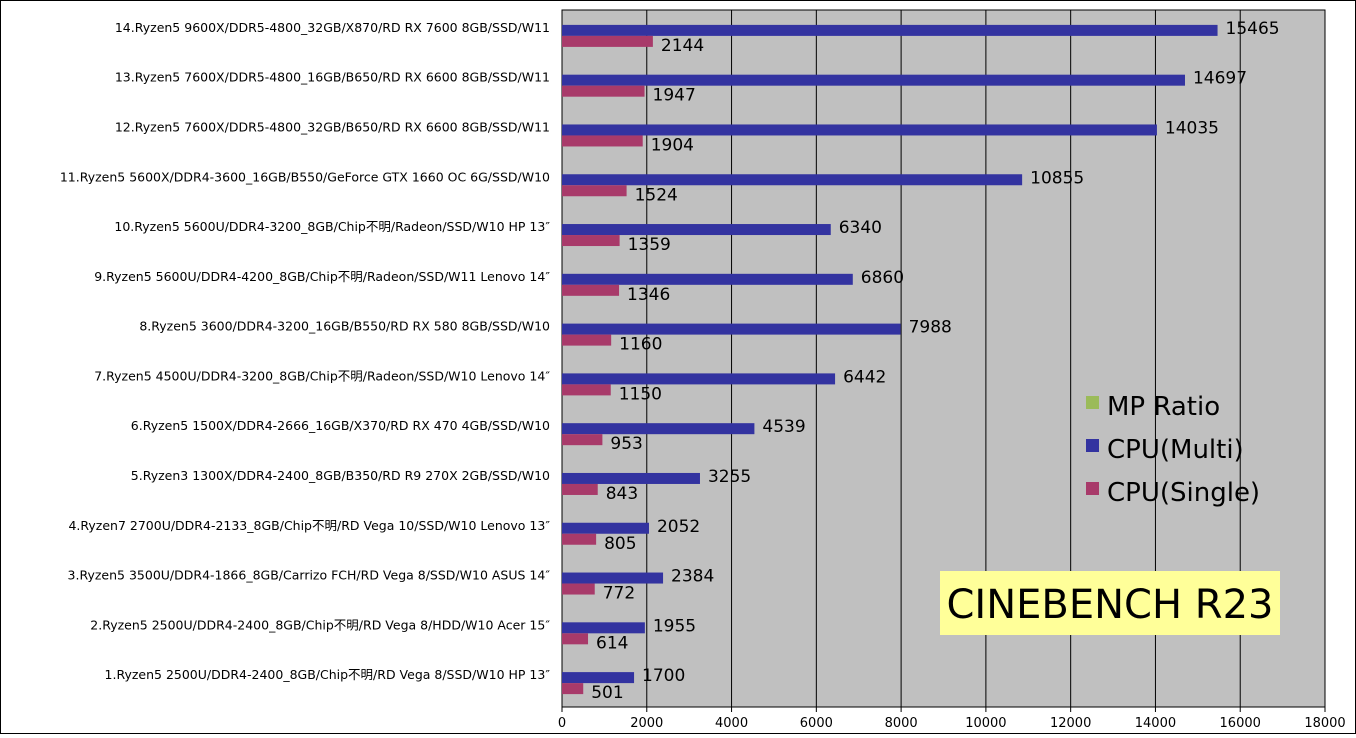 This screenshot has width=1356, height=738. What do you see at coordinates (640, 345) in the screenshot?
I see `data-label-cpu-single: 1160` at bounding box center [640, 345].